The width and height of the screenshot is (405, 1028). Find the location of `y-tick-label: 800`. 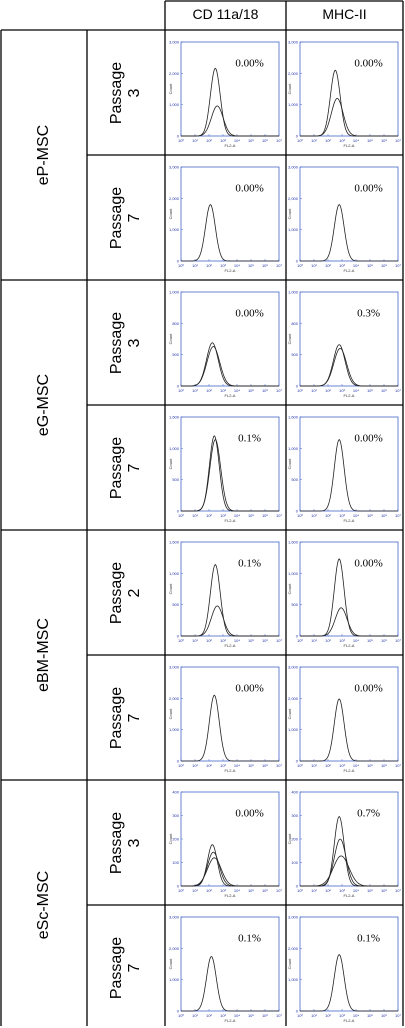

y-tick-label: 800 is located at coordinates (175, 323).